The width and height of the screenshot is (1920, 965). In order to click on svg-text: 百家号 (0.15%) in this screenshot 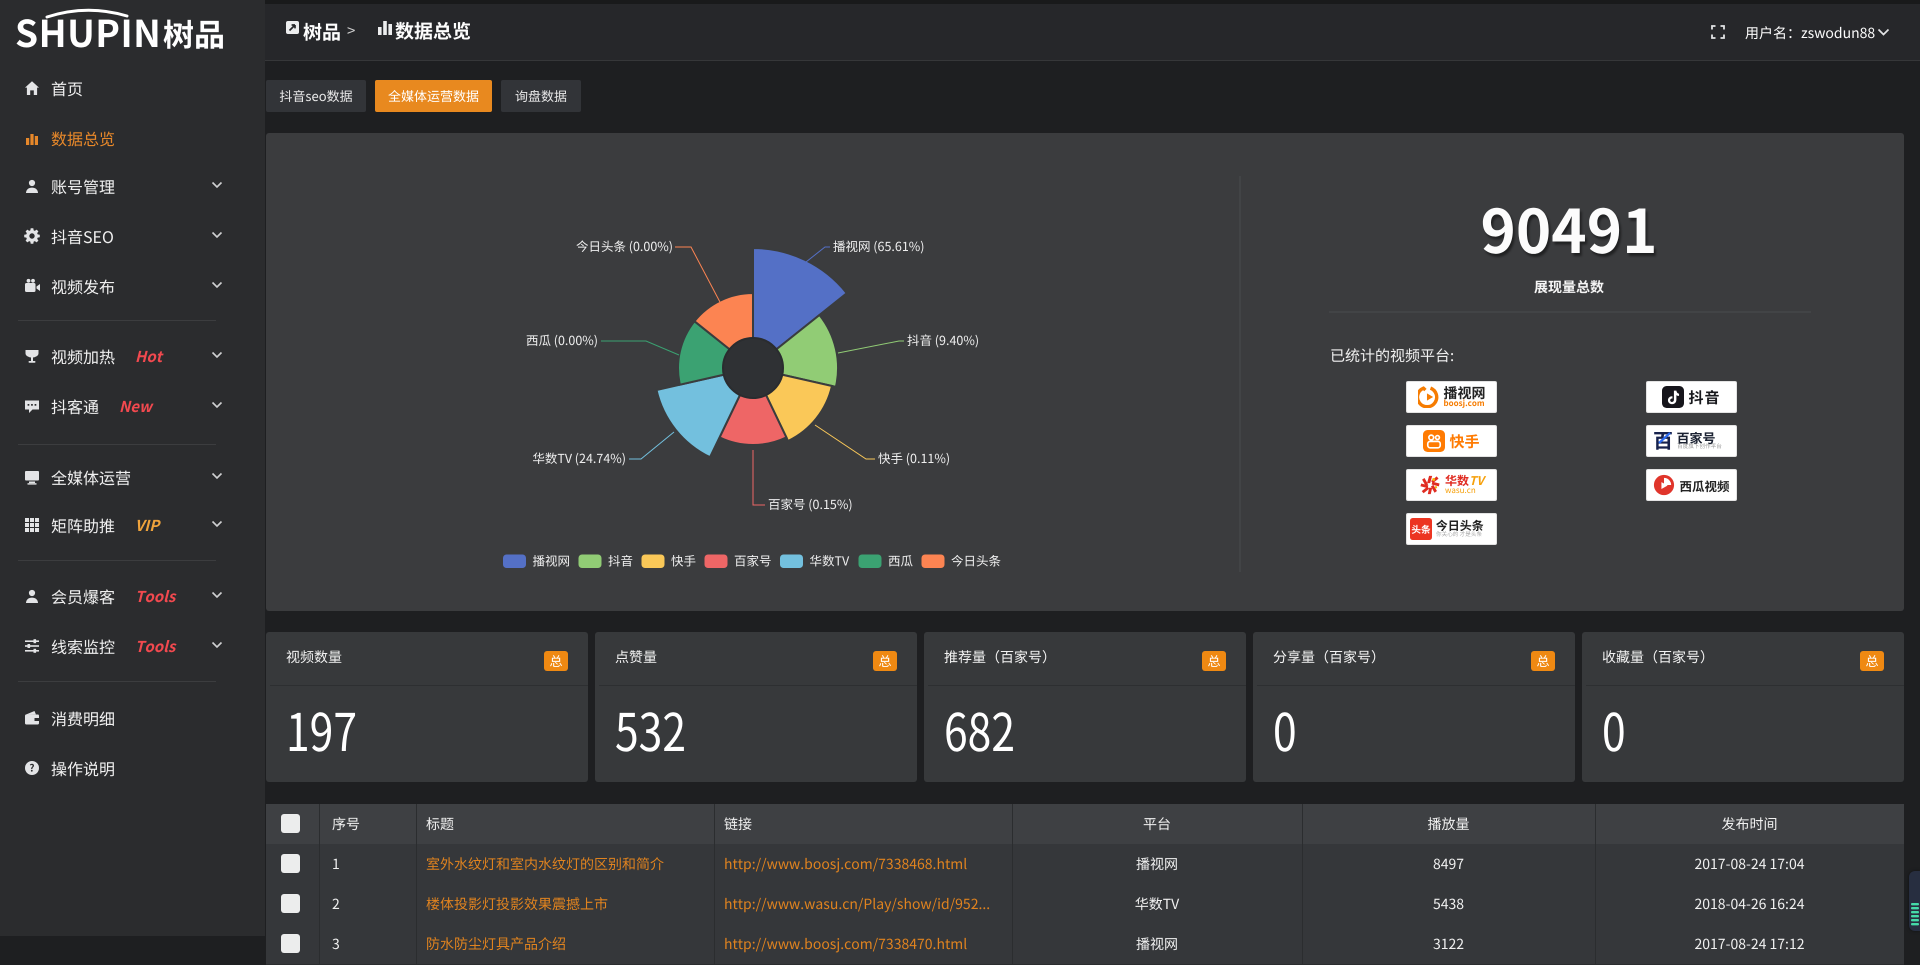, I will do `click(810, 503)`.